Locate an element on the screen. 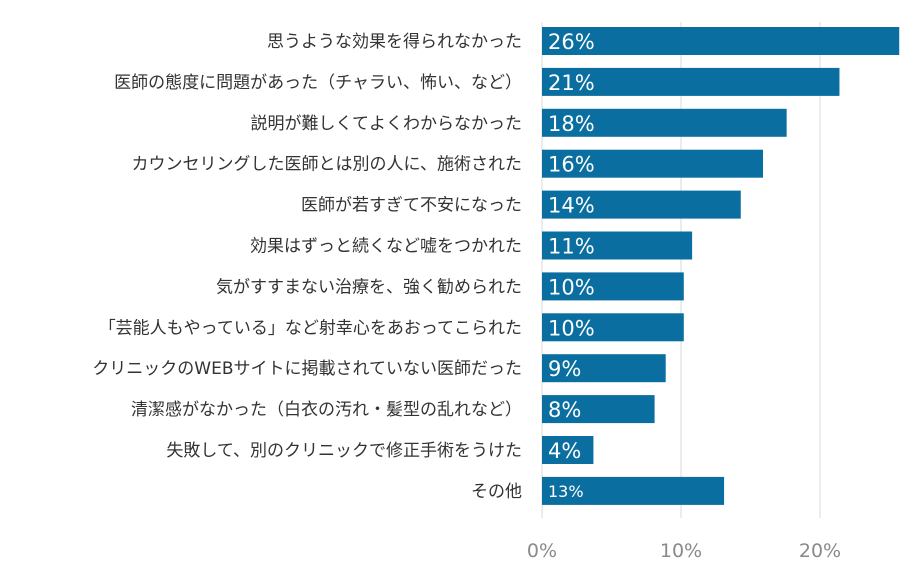  category-label-4: 医師が若すぎて不安になった is located at coordinates (411, 206).